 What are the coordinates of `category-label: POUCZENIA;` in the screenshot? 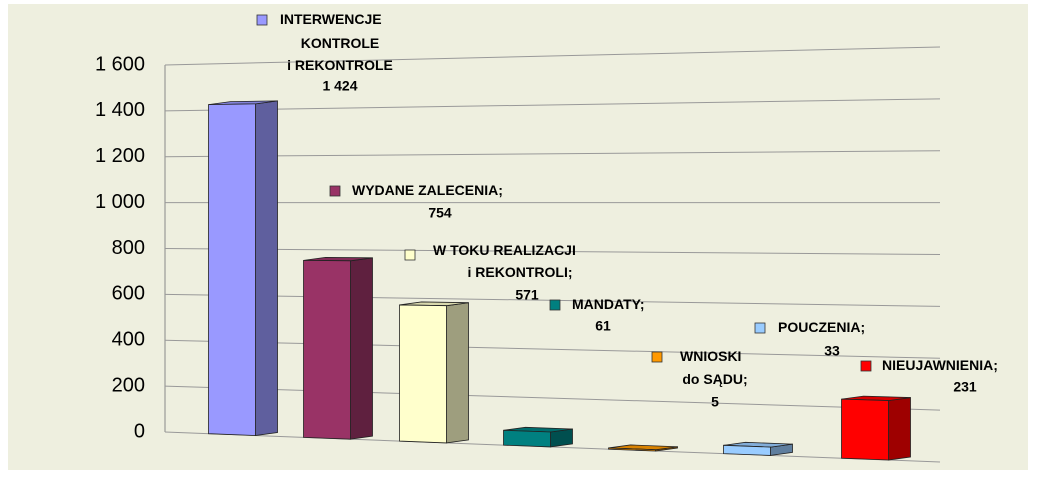 It's located at (821, 327).